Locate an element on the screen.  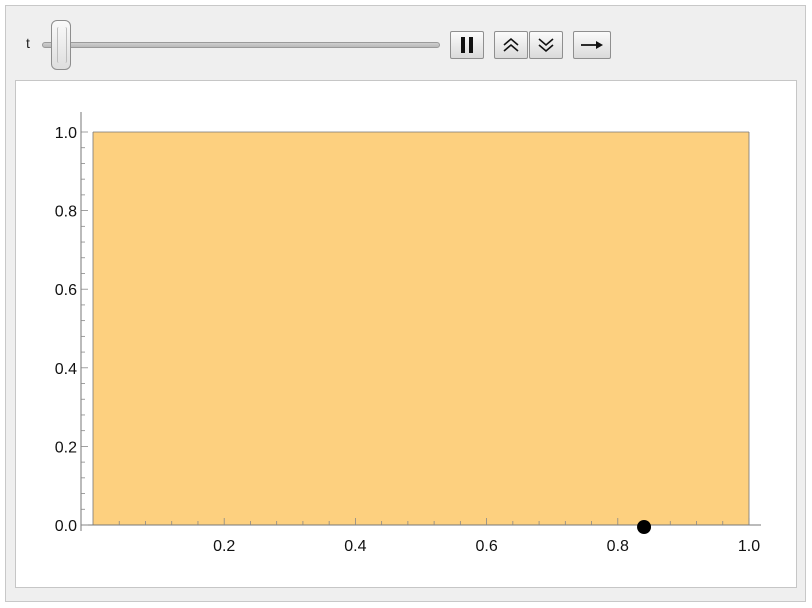
slower-button is located at coordinates (546, 45).